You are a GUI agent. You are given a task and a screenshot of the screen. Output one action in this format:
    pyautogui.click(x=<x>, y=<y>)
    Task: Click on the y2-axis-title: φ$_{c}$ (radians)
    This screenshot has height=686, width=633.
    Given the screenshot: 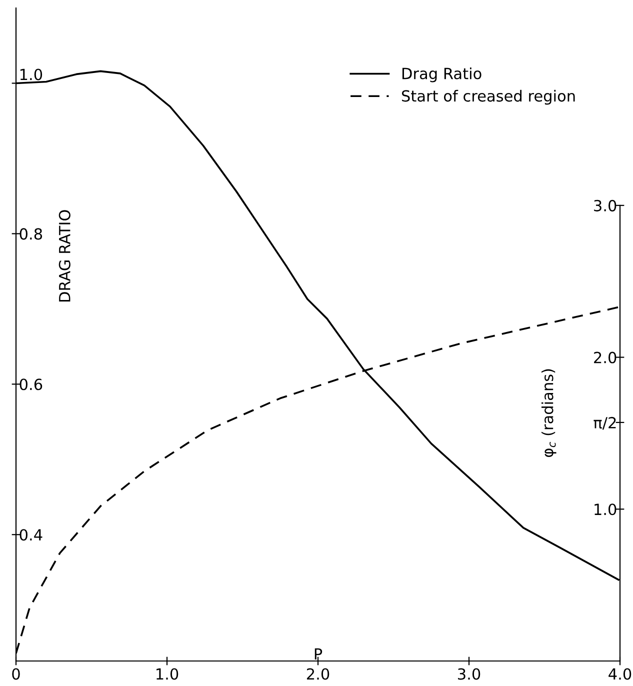 What is the action you would take?
    pyautogui.click(x=548, y=413)
    